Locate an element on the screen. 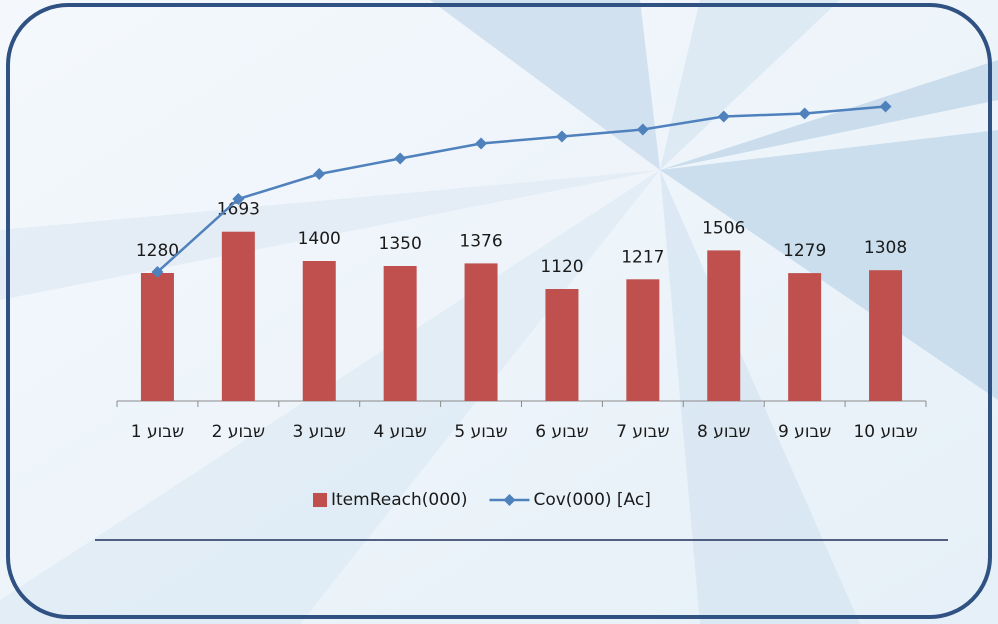 This screenshot has height=624, width=998. x-tick-label: שבוע 3 is located at coordinates (319, 432).